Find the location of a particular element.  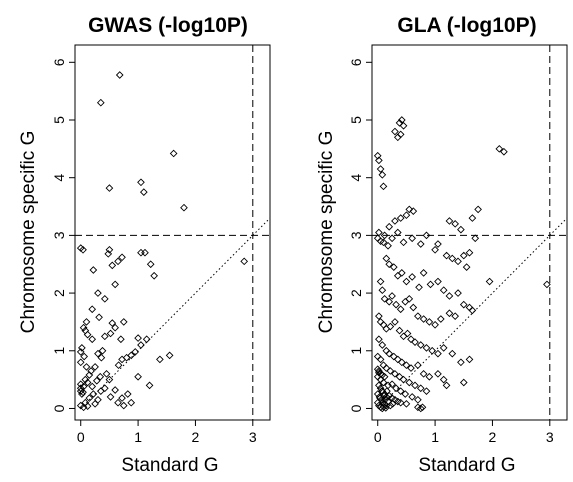

diagonal-reference-line is located at coordinates (175, 313).